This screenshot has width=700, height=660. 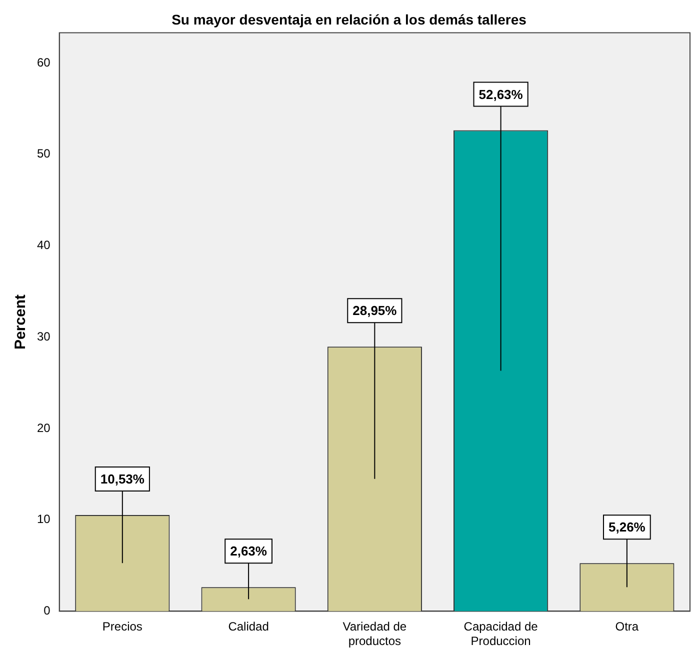 I want to click on y-tick-label: 50, so click(x=43, y=153).